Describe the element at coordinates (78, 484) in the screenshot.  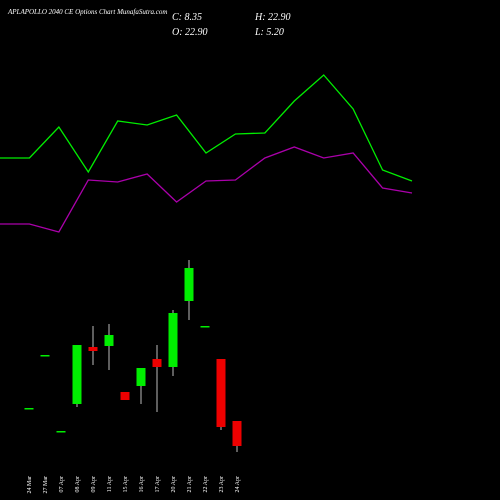
I see `x-tick-label: 08 Apr` at that location.